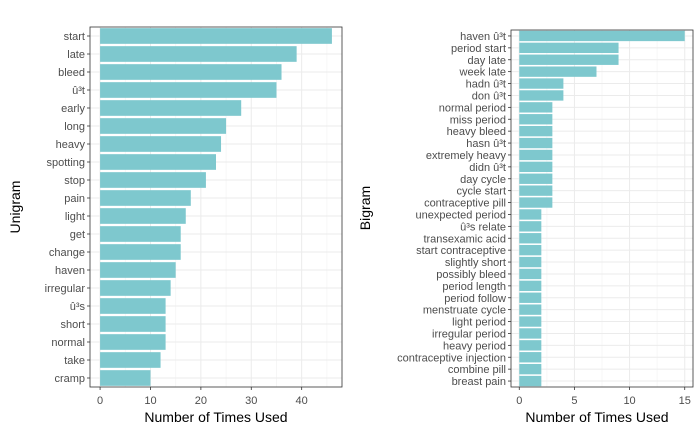  Describe the element at coordinates (478, 120) in the screenshot. I see `y-tick-label: miss period` at that location.